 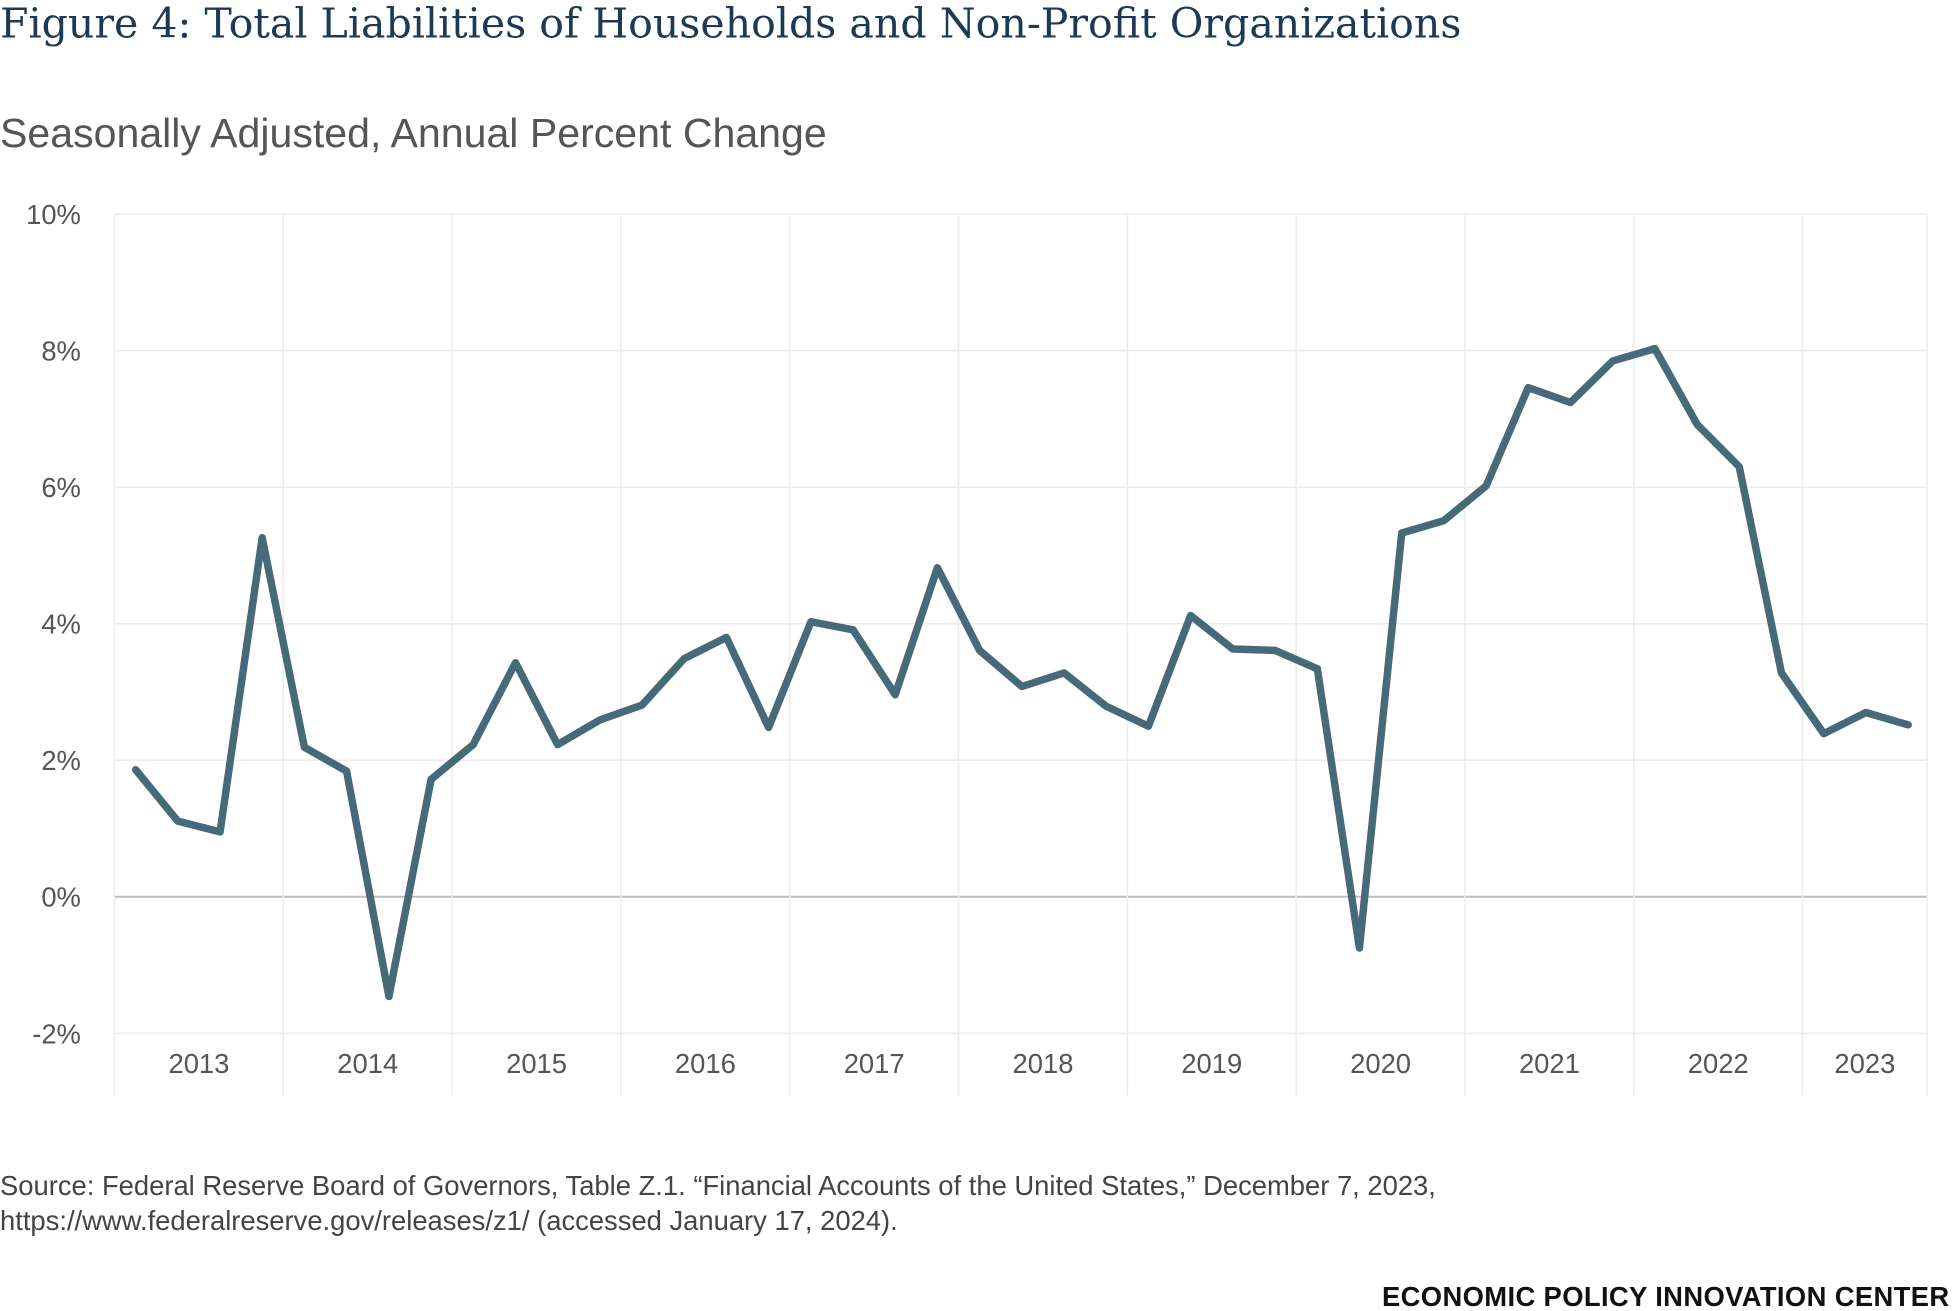 I want to click on x-tick-label: 2023, so click(x=1864, y=1063).